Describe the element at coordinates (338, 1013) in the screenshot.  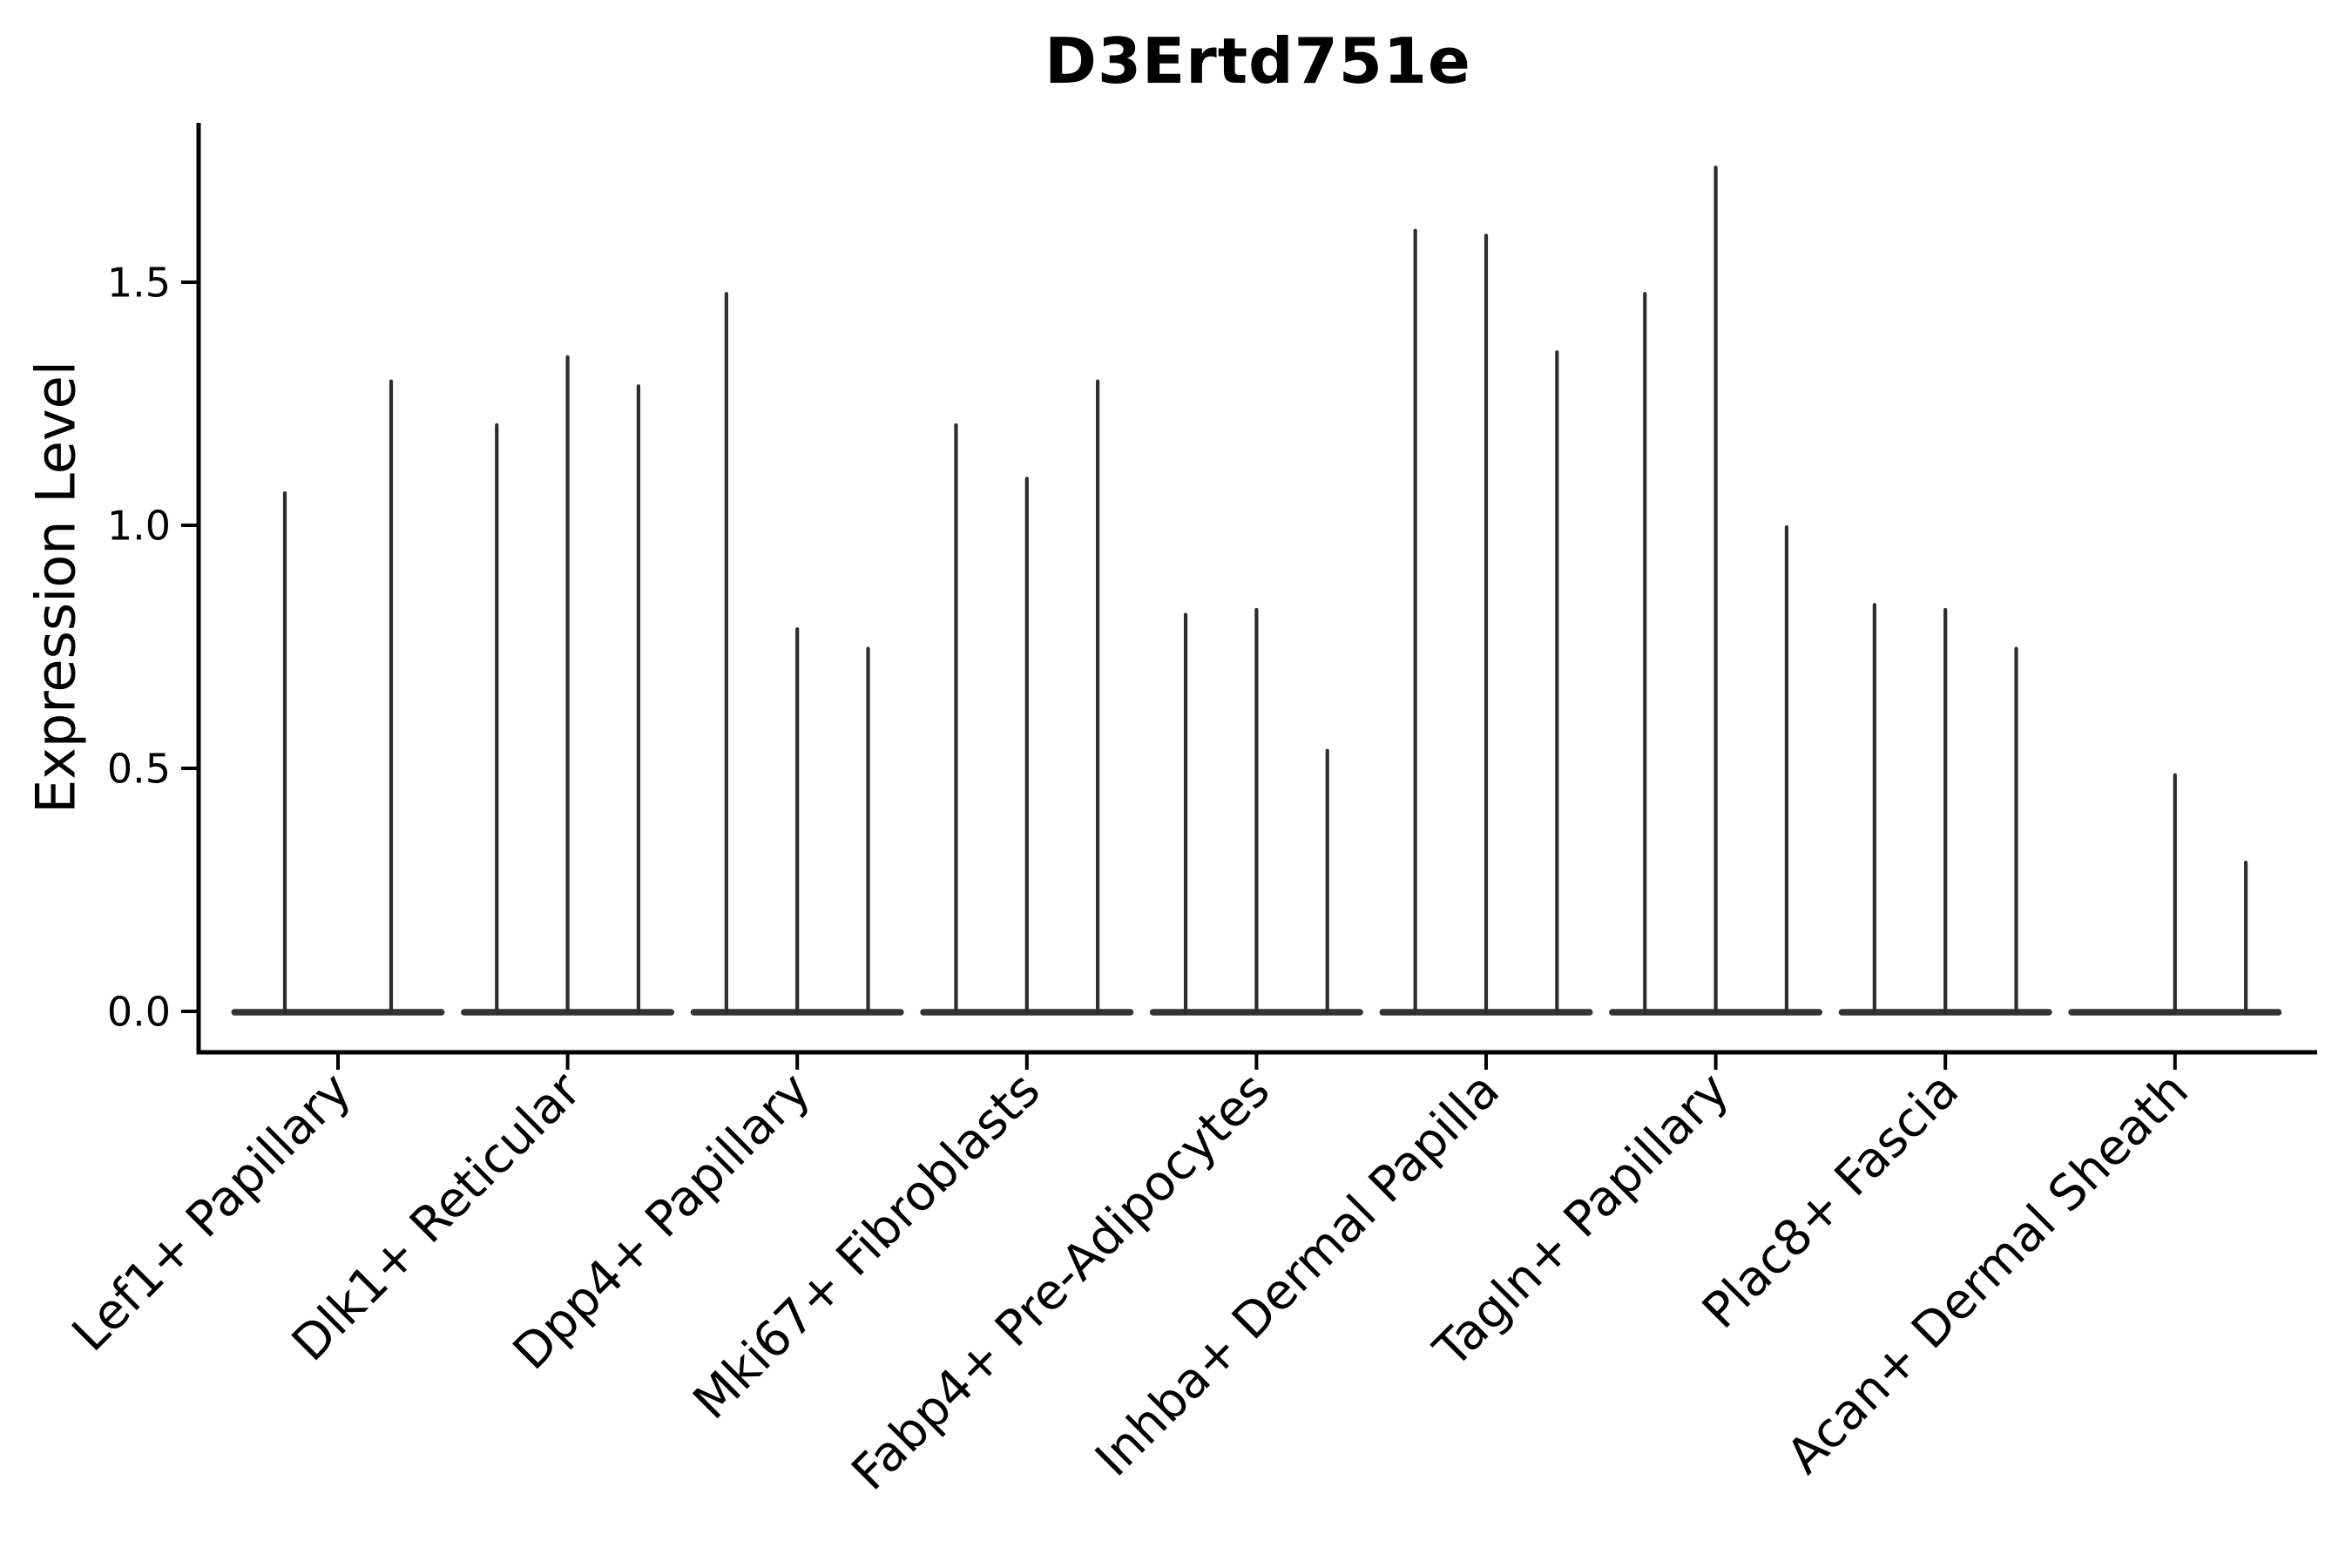
I see `violin-base` at that location.